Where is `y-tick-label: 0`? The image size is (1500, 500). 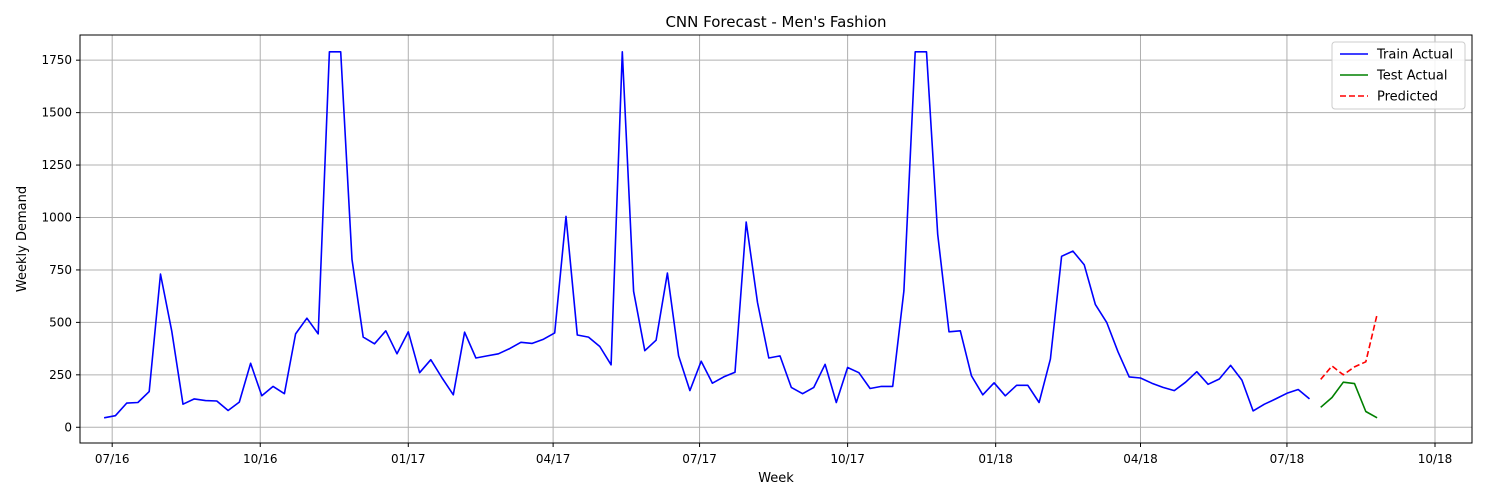 y-tick-label: 0 is located at coordinates (68, 427).